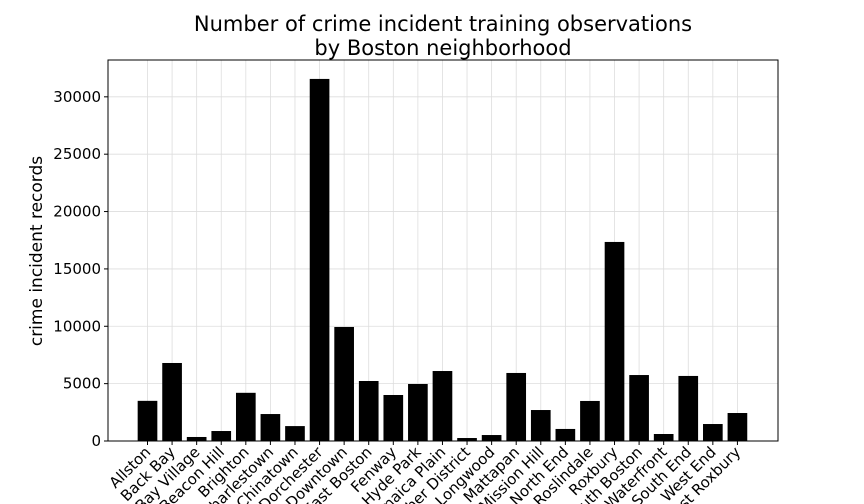 This screenshot has width=864, height=504. Describe the element at coordinates (77, 269) in the screenshot. I see `y-tick-label: 15000` at that location.